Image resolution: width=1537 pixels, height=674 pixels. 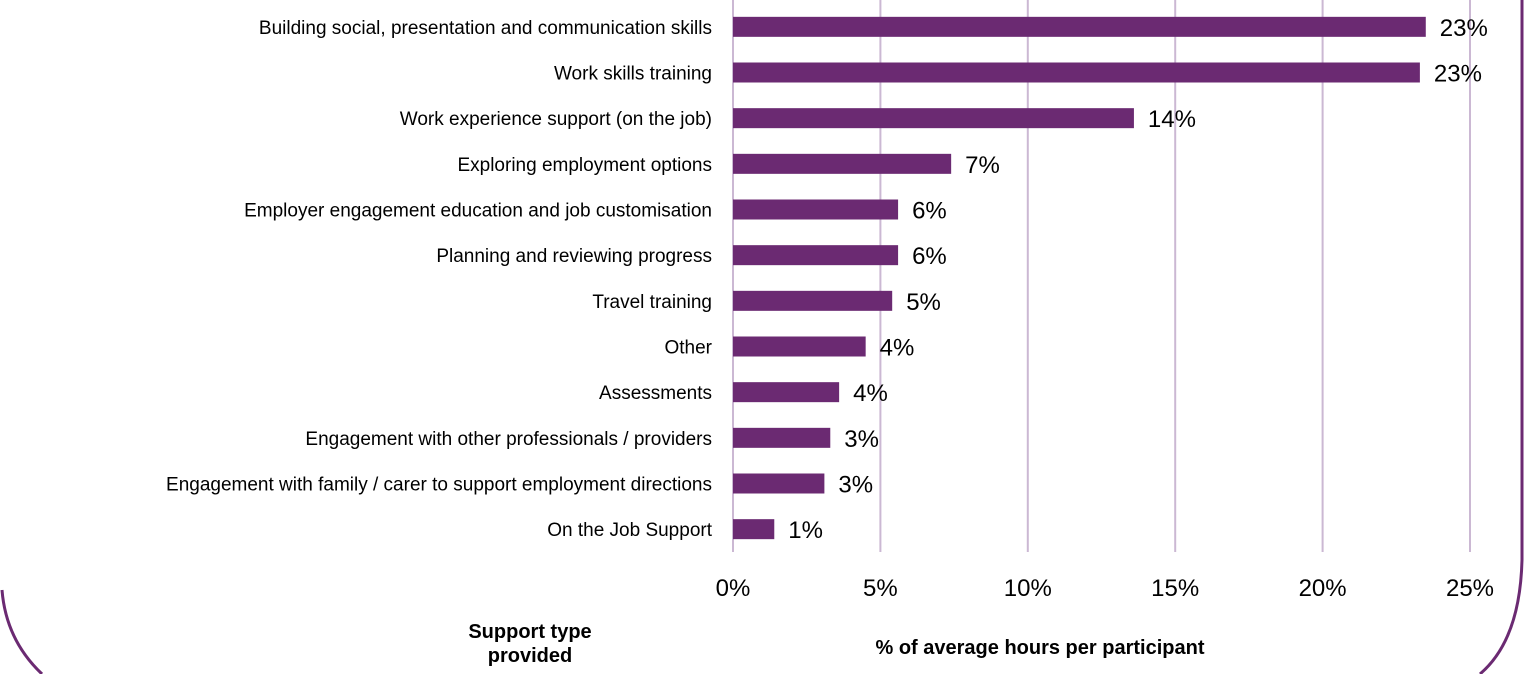 I want to click on category-label: Work skills training, so click(x=633, y=74).